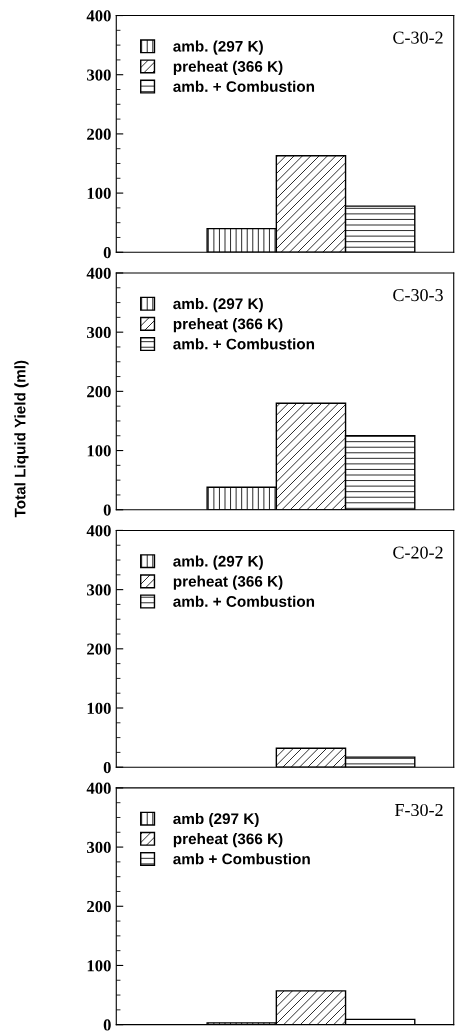  What do you see at coordinates (418, 37) in the screenshot?
I see `text: C-30-2` at bounding box center [418, 37].